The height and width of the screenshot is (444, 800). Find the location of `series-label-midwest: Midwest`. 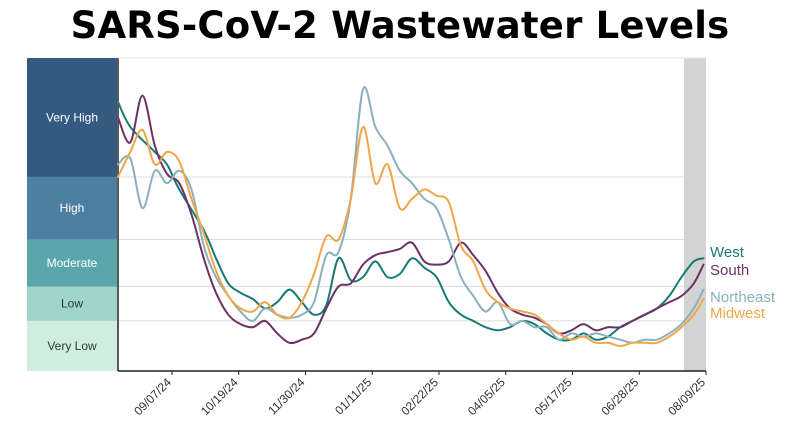

series-label-midwest: Midwest is located at coordinates (738, 313).